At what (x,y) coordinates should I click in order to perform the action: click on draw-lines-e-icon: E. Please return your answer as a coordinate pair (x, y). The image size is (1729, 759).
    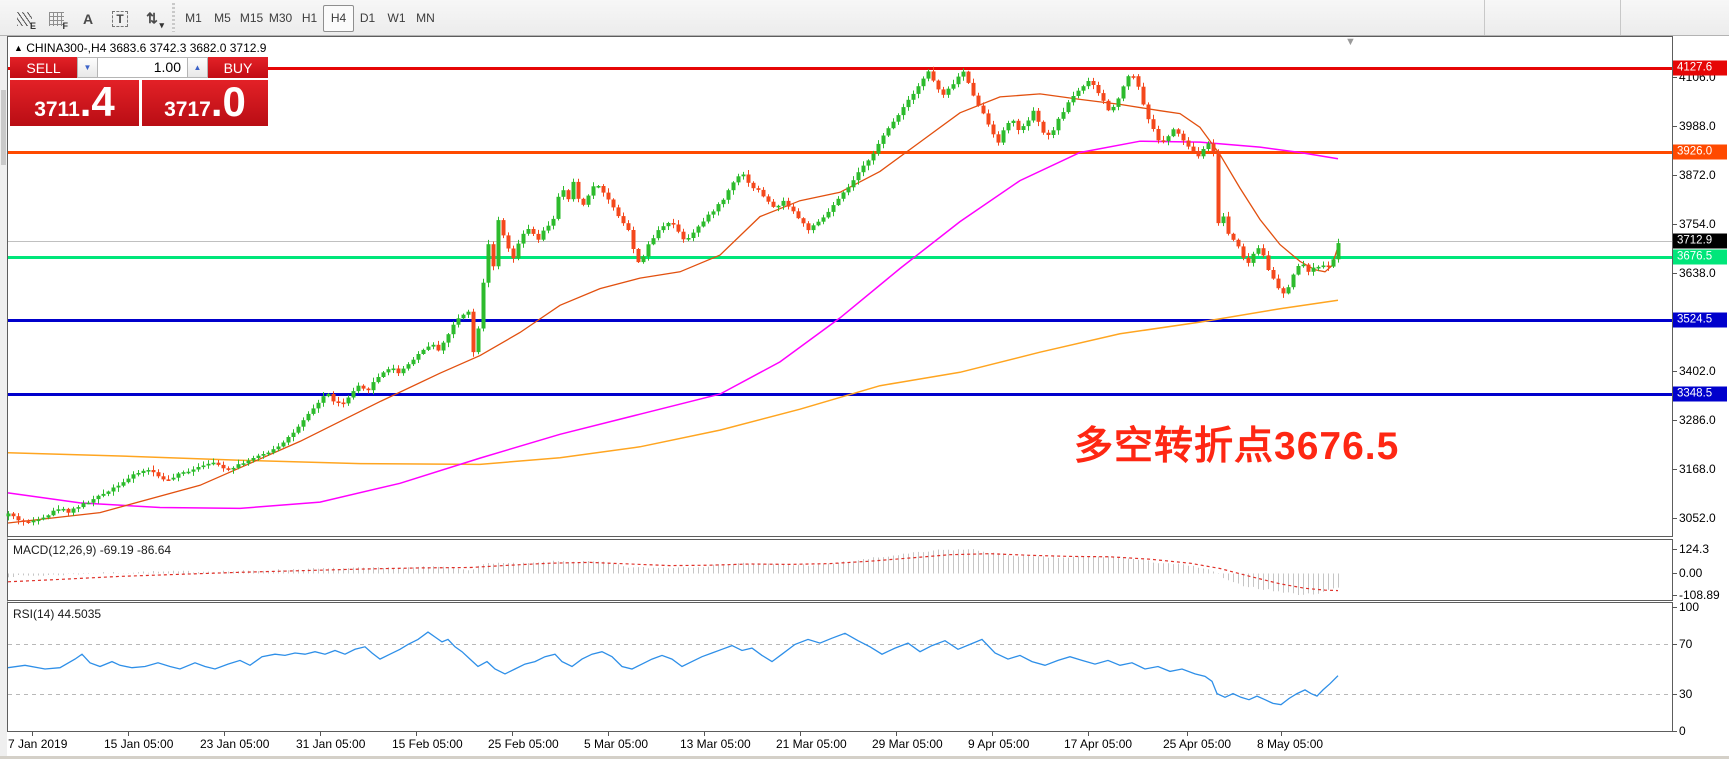
    Looking at the image, I should click on (24, 18).